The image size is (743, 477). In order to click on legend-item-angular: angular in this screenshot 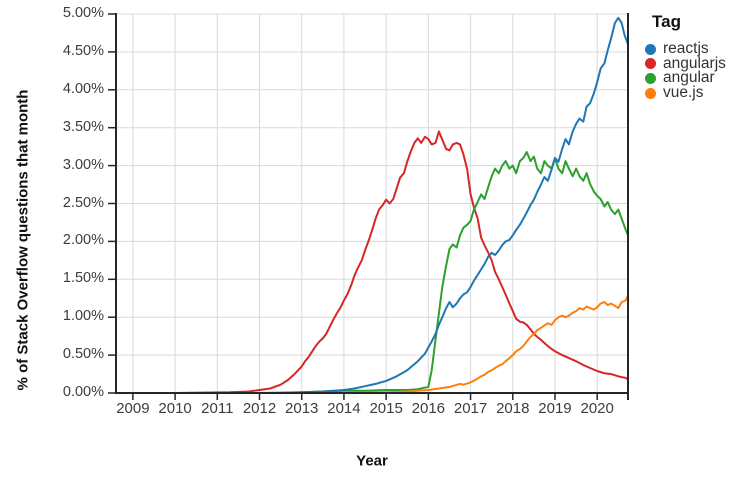, I will do `click(685, 78)`.